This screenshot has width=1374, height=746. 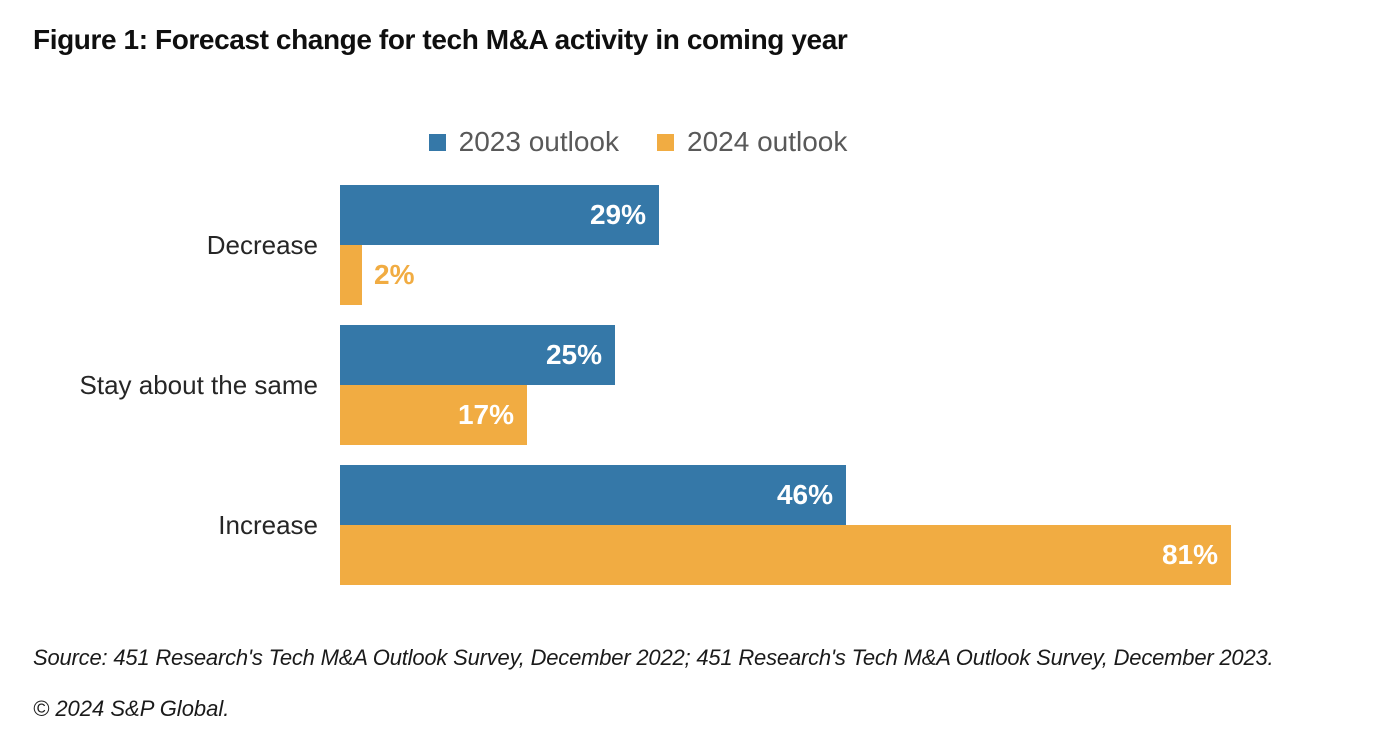 What do you see at coordinates (617, 214) in the screenshot?
I see `bar-value-label: 29%` at bounding box center [617, 214].